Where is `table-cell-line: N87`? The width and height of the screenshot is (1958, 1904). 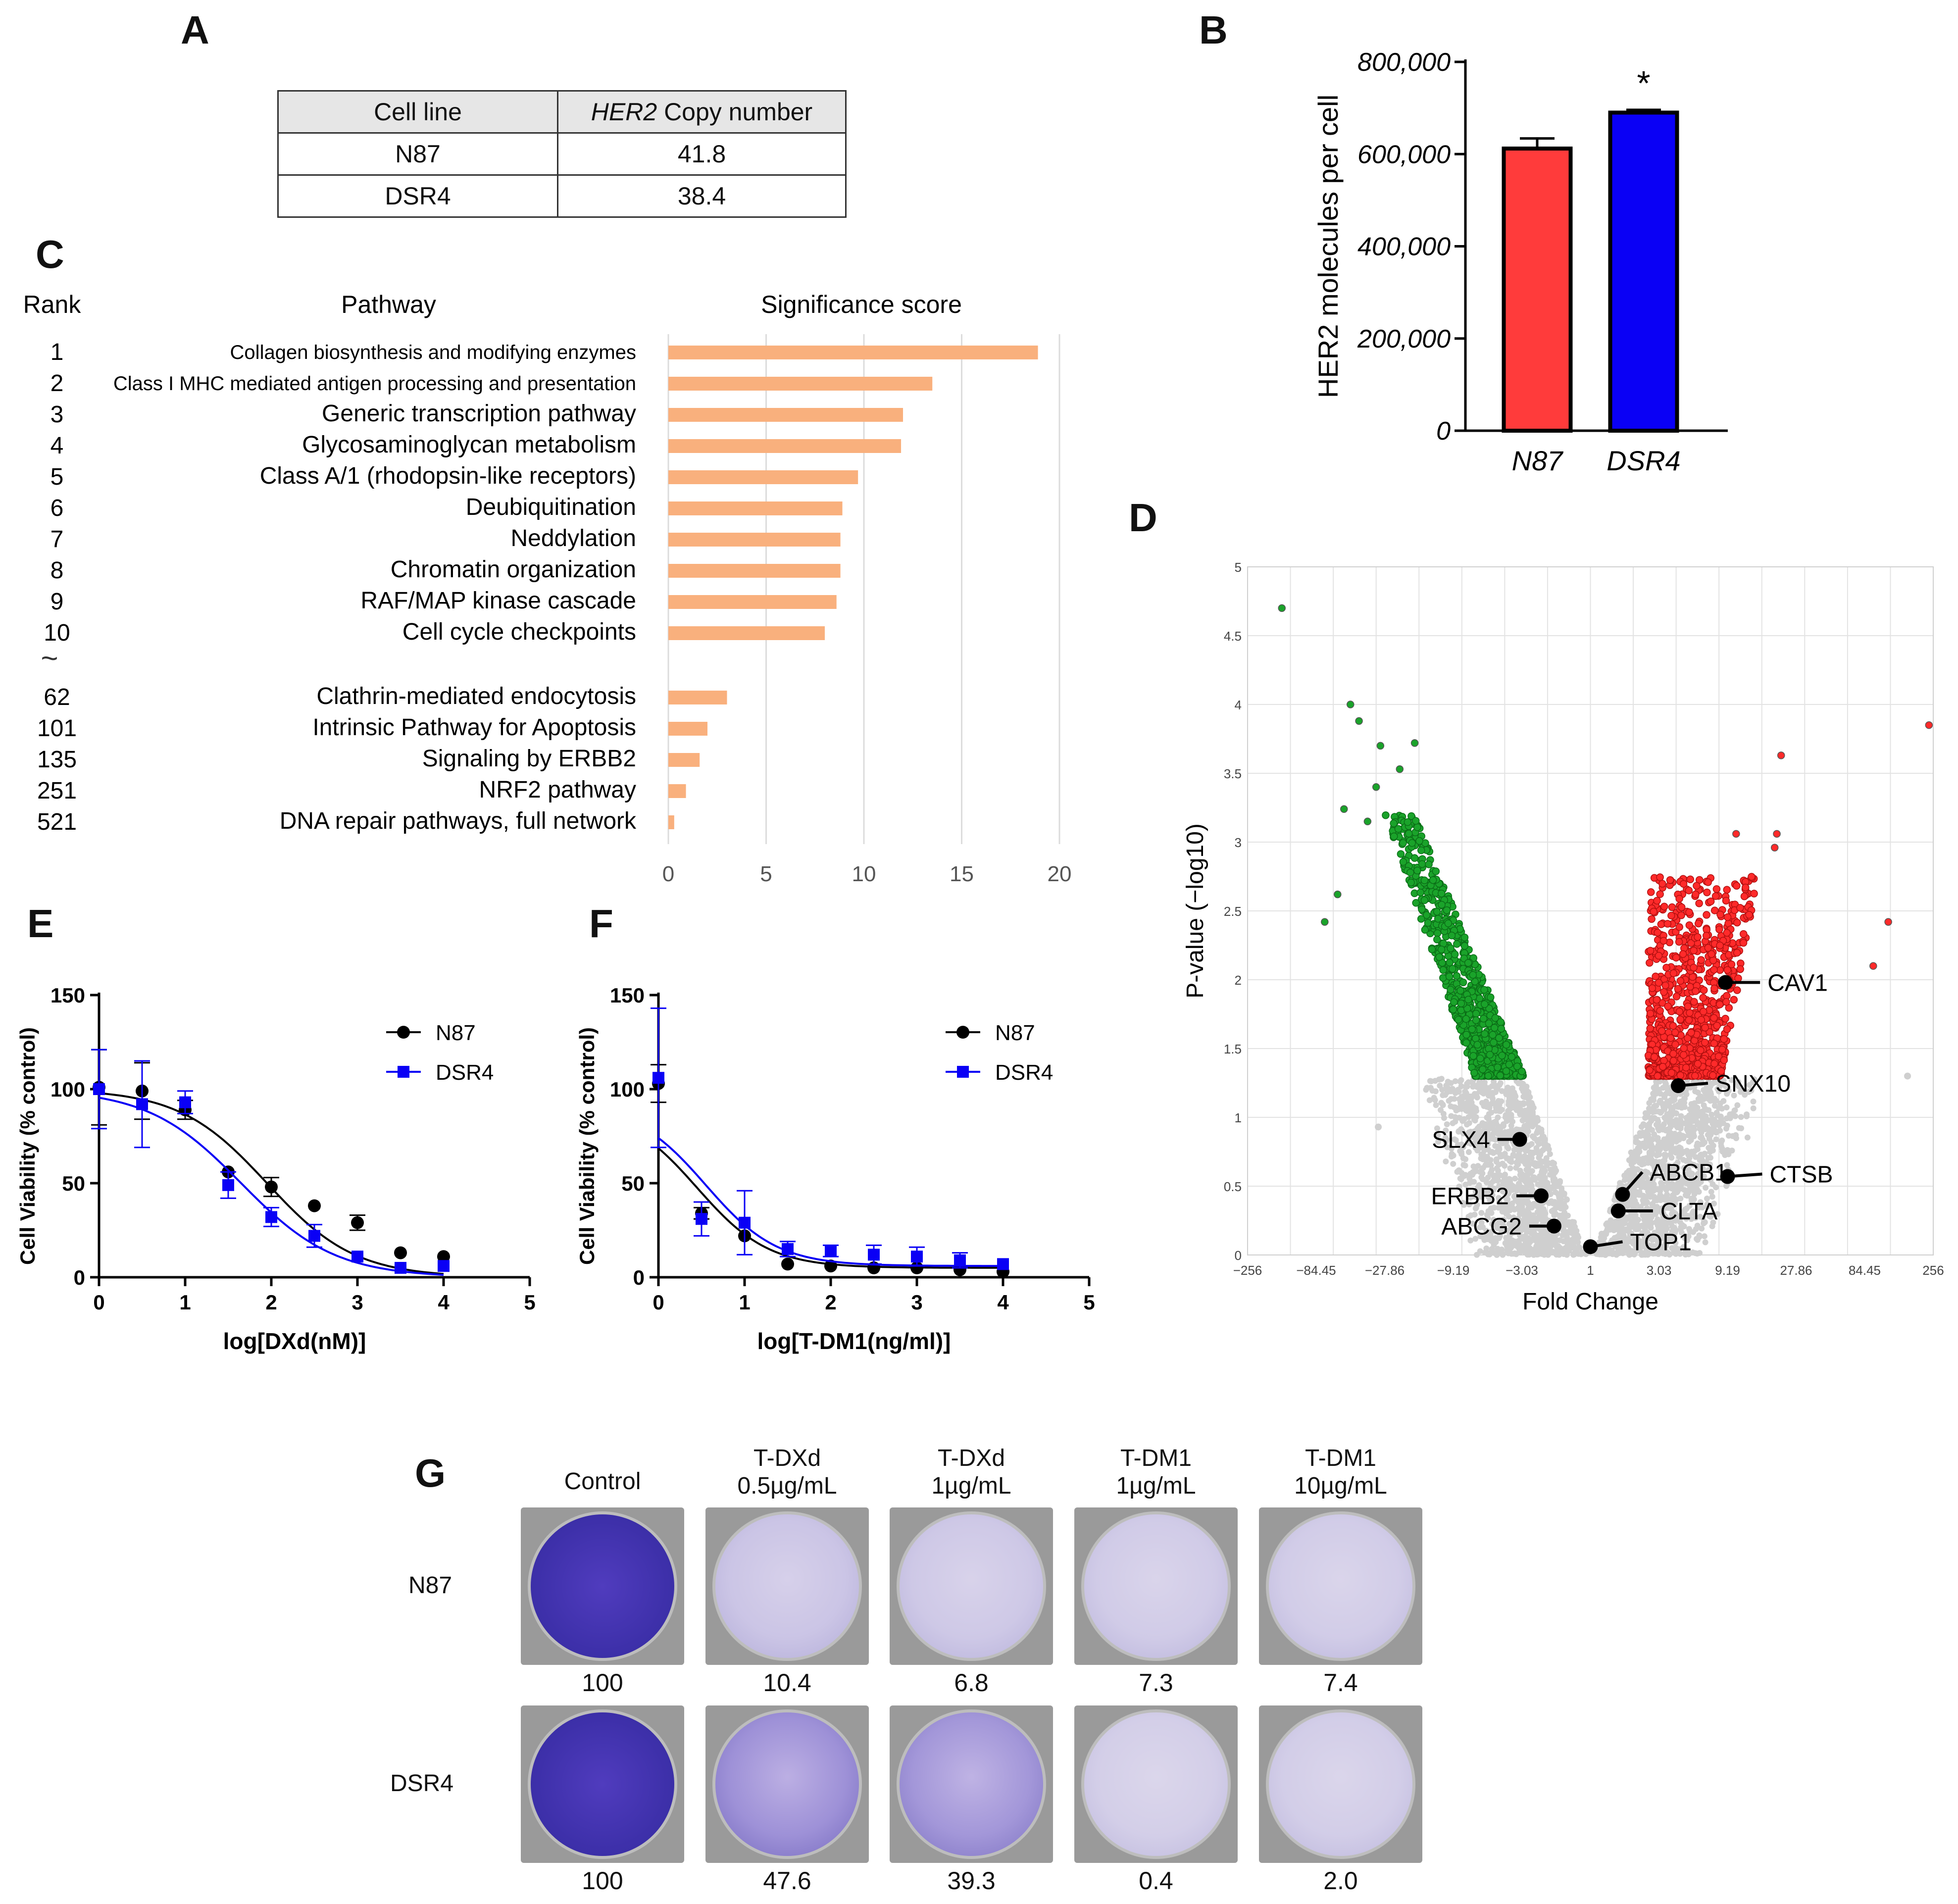 table-cell-line: N87 is located at coordinates (417, 154).